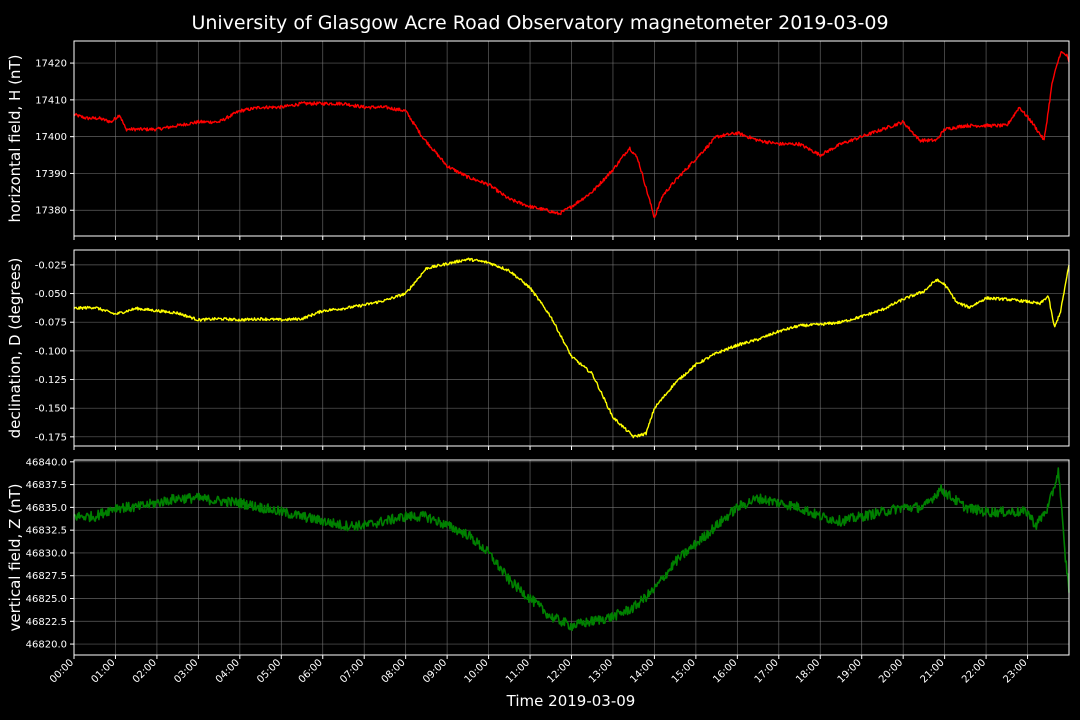 The width and height of the screenshot is (1080, 720). I want to click on y-tick-label: 17400, so click(51, 137).